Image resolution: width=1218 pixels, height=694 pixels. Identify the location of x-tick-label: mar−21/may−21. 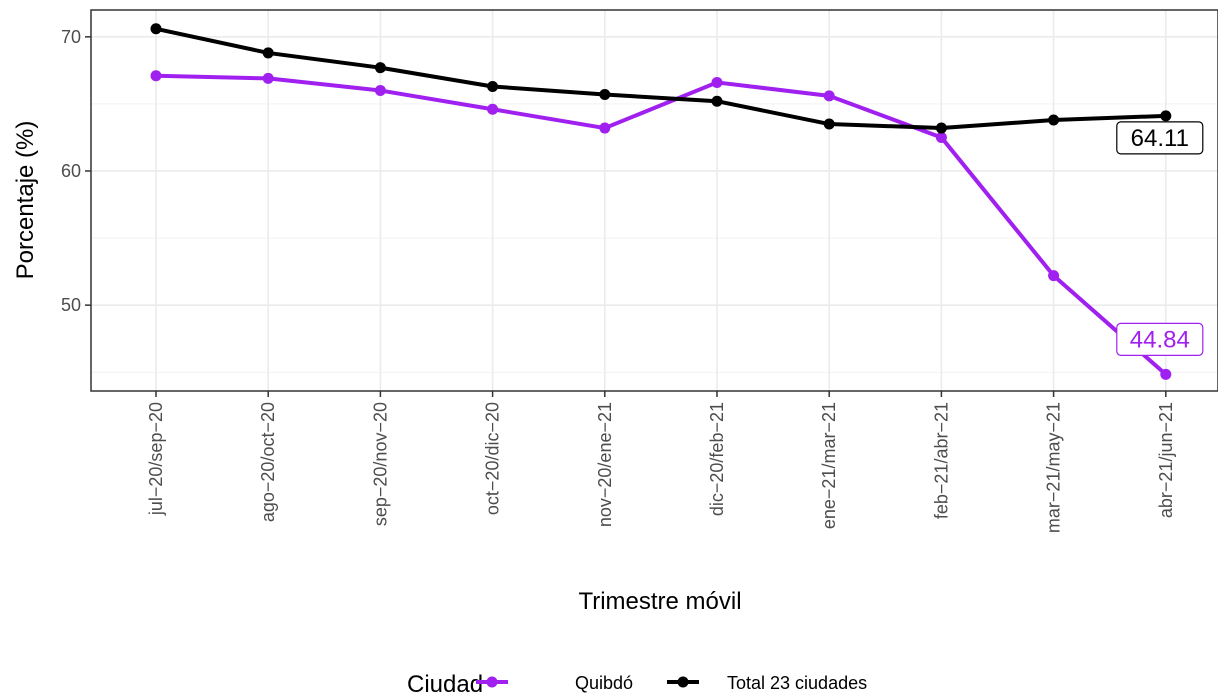
(1054, 467).